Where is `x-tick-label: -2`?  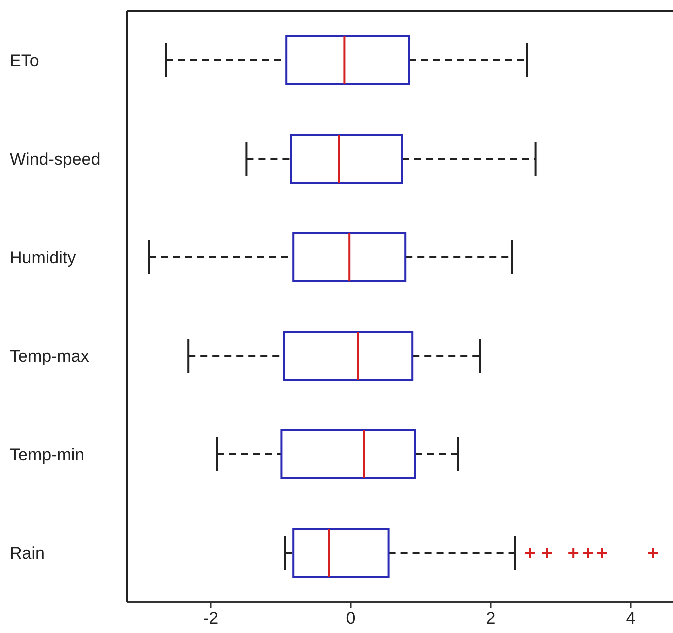
x-tick-label: -2 is located at coordinates (211, 618).